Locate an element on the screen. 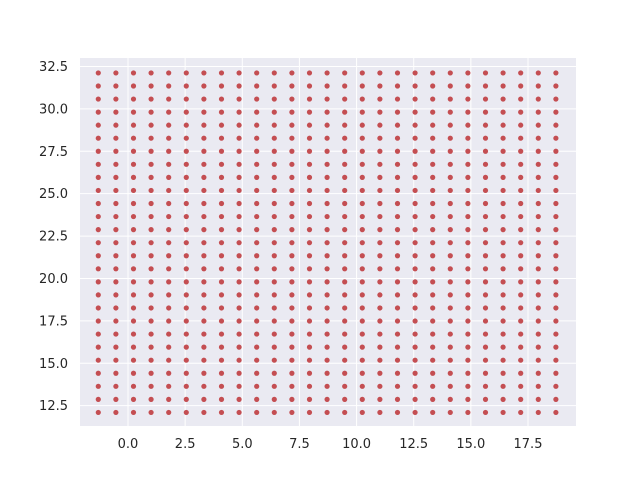 This screenshot has height=480, width=640. x-tick-label: 0.0 is located at coordinates (128, 444).